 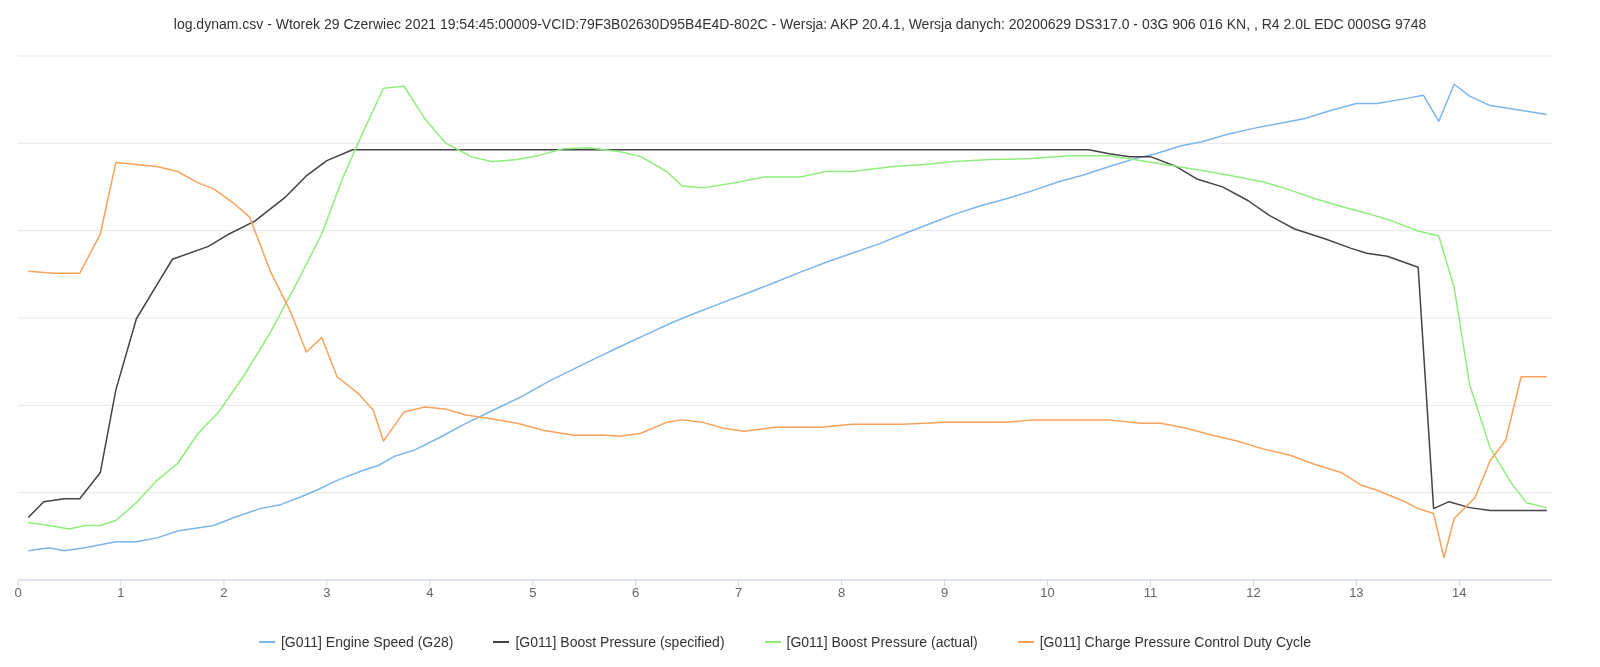 What do you see at coordinates (18, 593) in the screenshot?
I see `x-tick-label: 0` at bounding box center [18, 593].